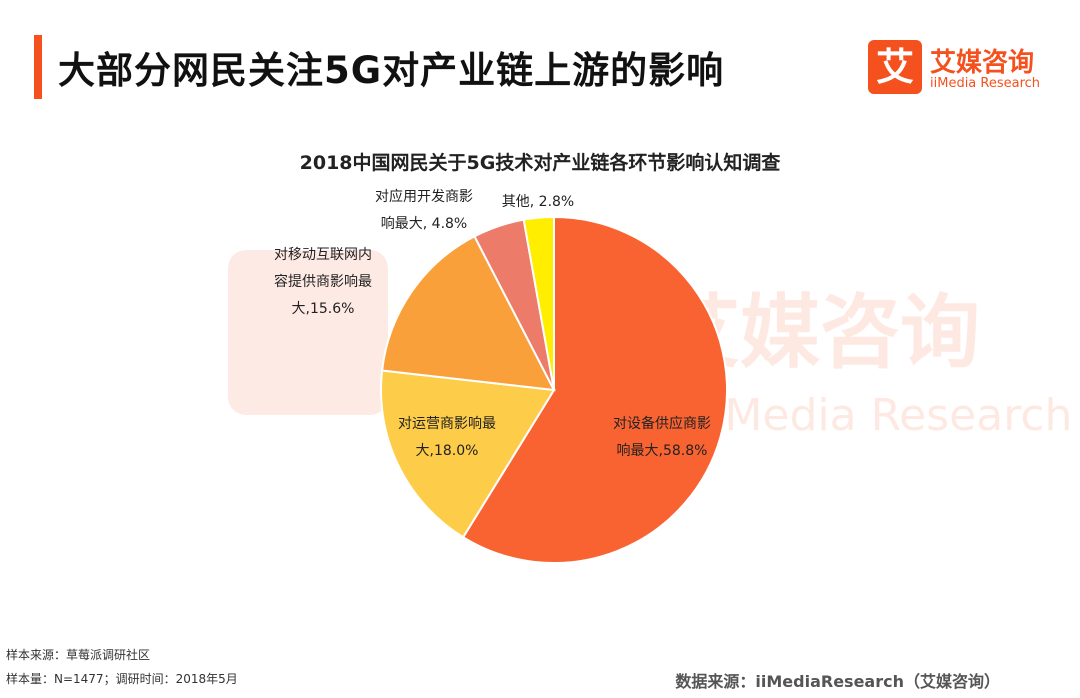 The height and width of the screenshot is (698, 1080). Describe the element at coordinates (447, 437) in the screenshot. I see `pie-label-1: 对运营商影响最大,18.0%` at that location.